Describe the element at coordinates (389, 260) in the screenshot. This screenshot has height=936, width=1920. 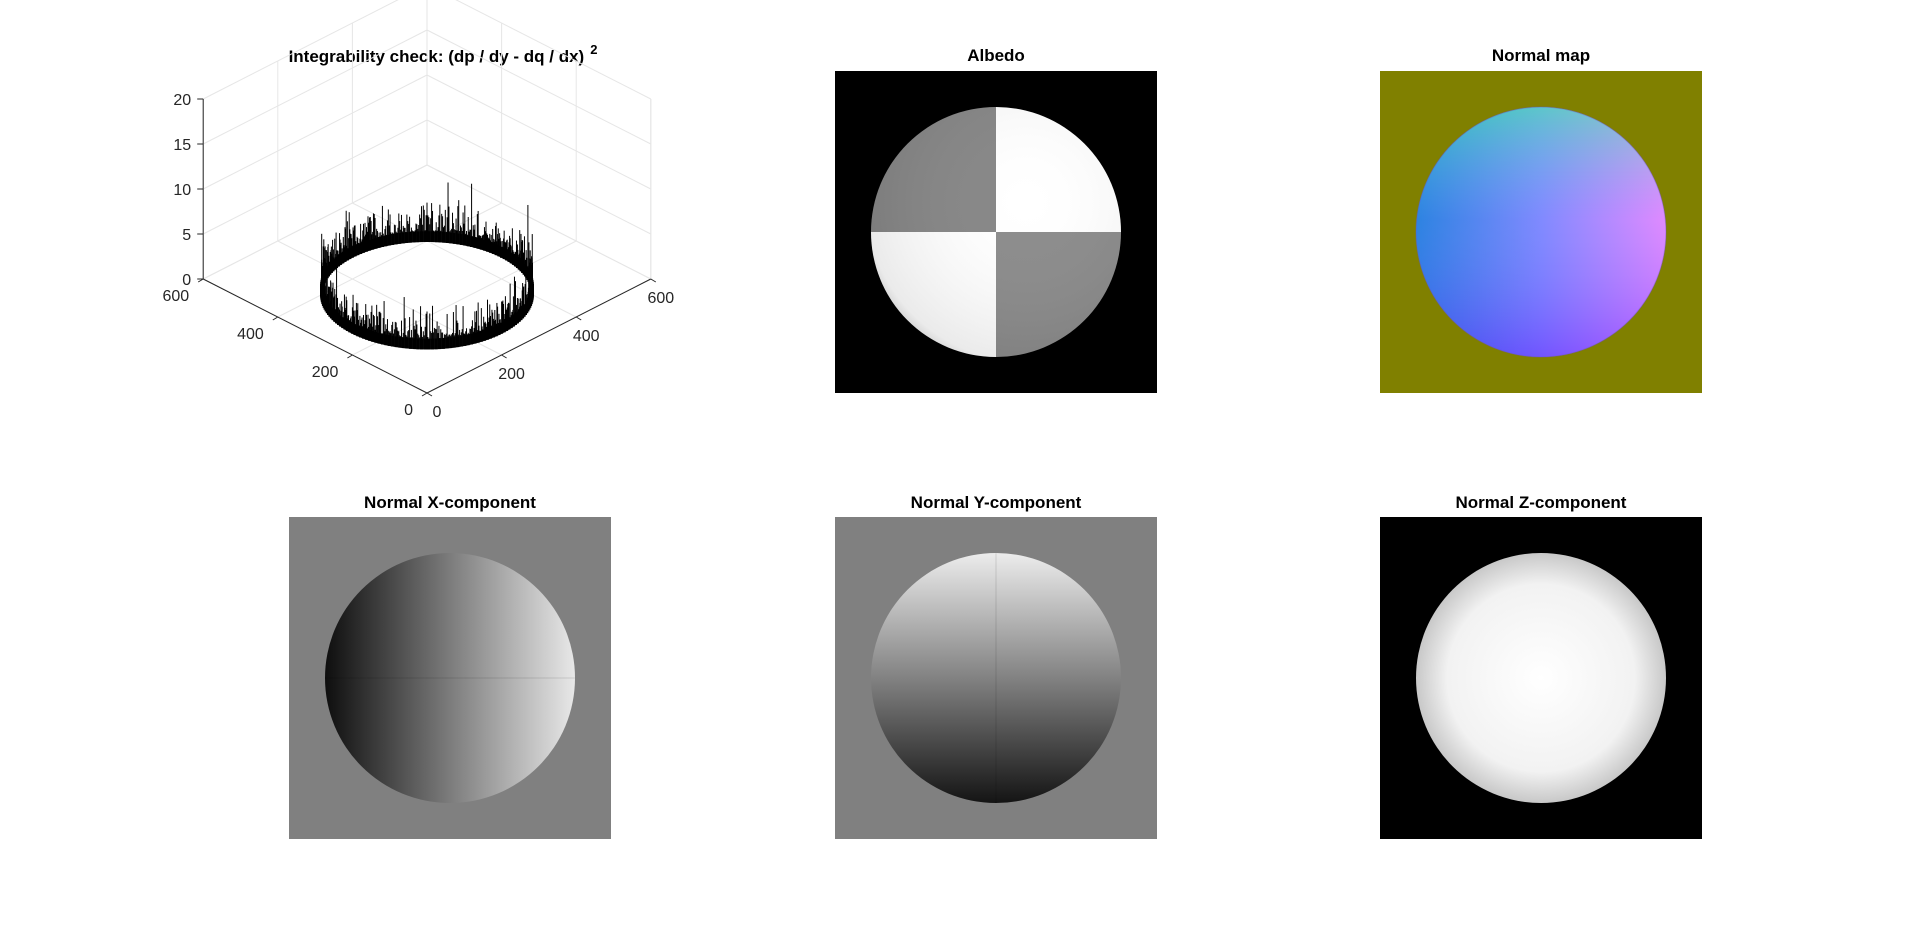
I see `grid-line-y` at that location.